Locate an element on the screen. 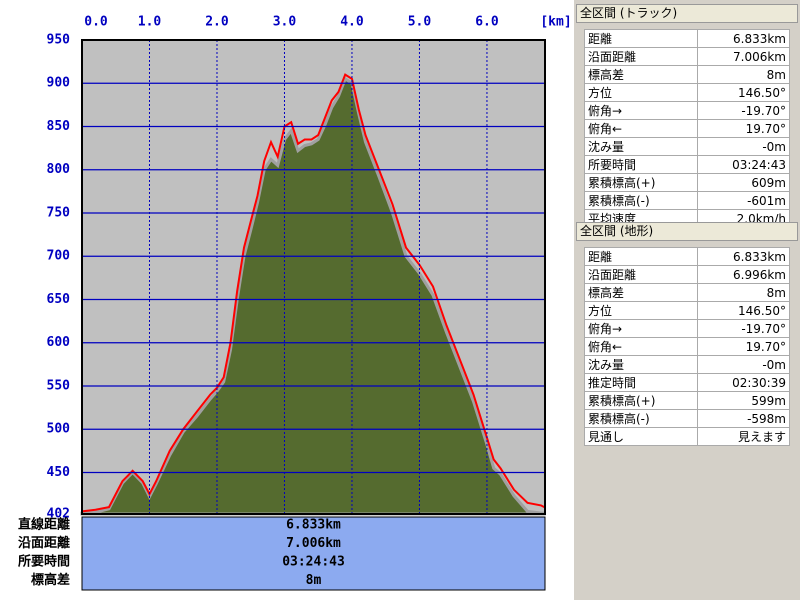 The width and height of the screenshot is (800, 600). row-label: 所要時間 is located at coordinates (641, 164).